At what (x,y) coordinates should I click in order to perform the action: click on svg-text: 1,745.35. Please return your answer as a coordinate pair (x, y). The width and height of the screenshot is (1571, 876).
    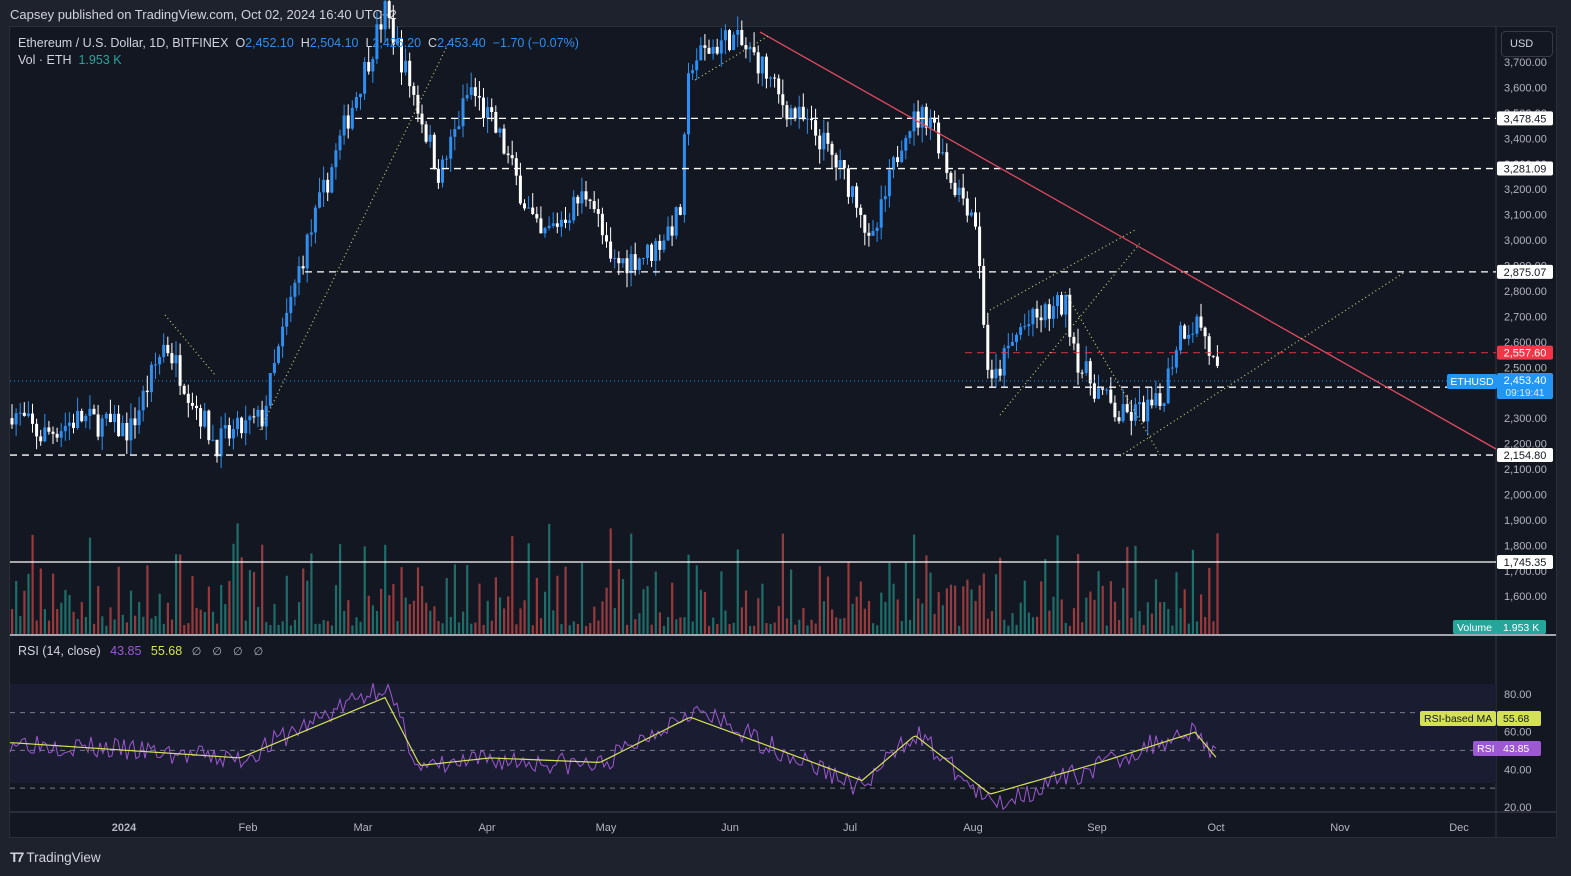
    Looking at the image, I should click on (1525, 563).